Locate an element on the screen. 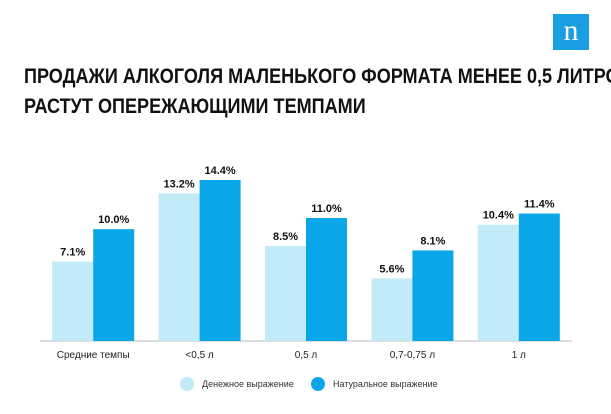 The image size is (611, 414). legend-swatch-money is located at coordinates (187, 384).